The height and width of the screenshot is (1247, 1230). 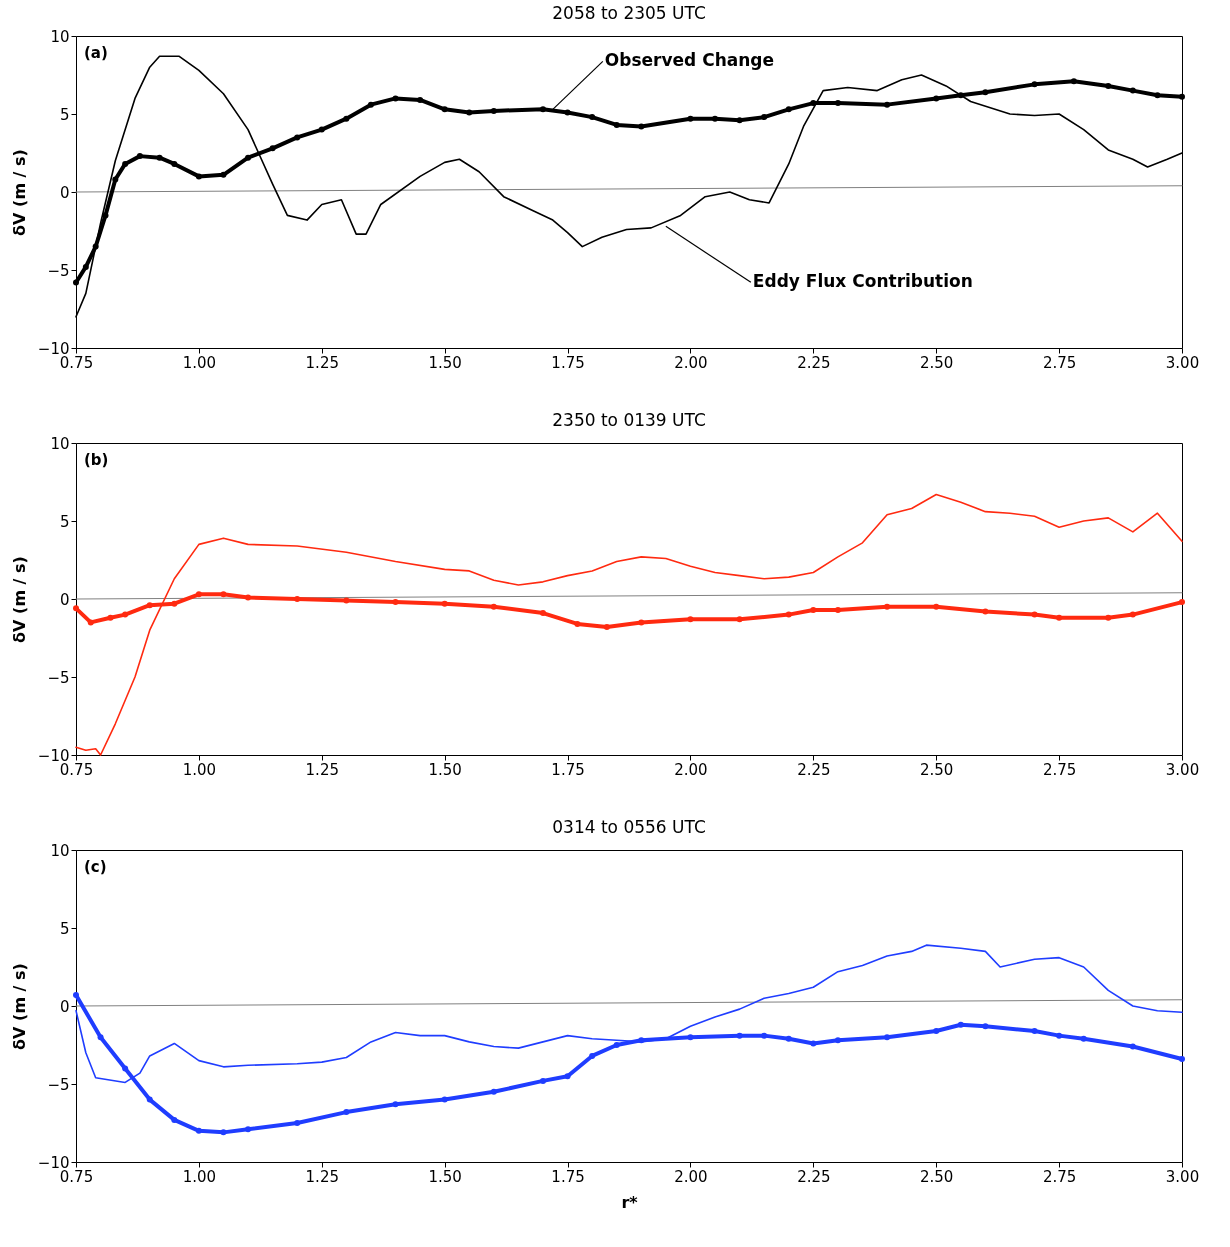 What do you see at coordinates (630, 1202) in the screenshot?
I see `x-axis-title: r*` at bounding box center [630, 1202].